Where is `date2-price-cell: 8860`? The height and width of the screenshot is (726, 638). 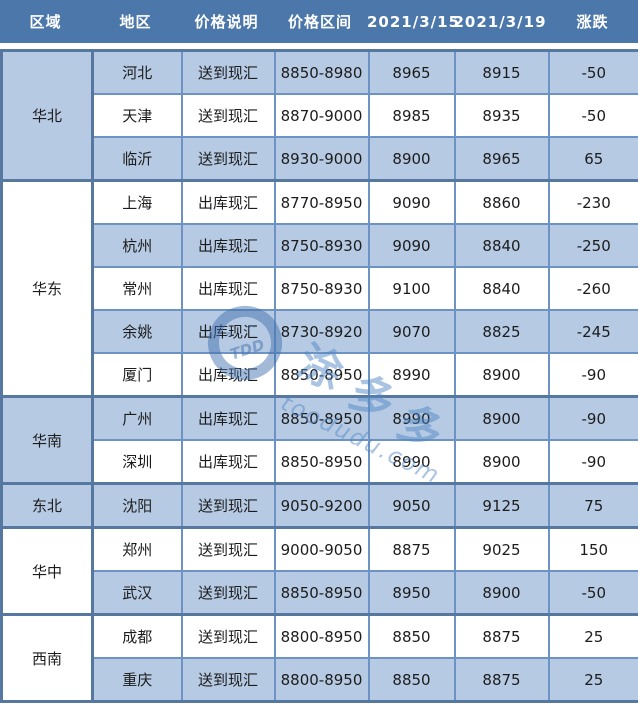 date2-price-cell: 8860 is located at coordinates (501, 202).